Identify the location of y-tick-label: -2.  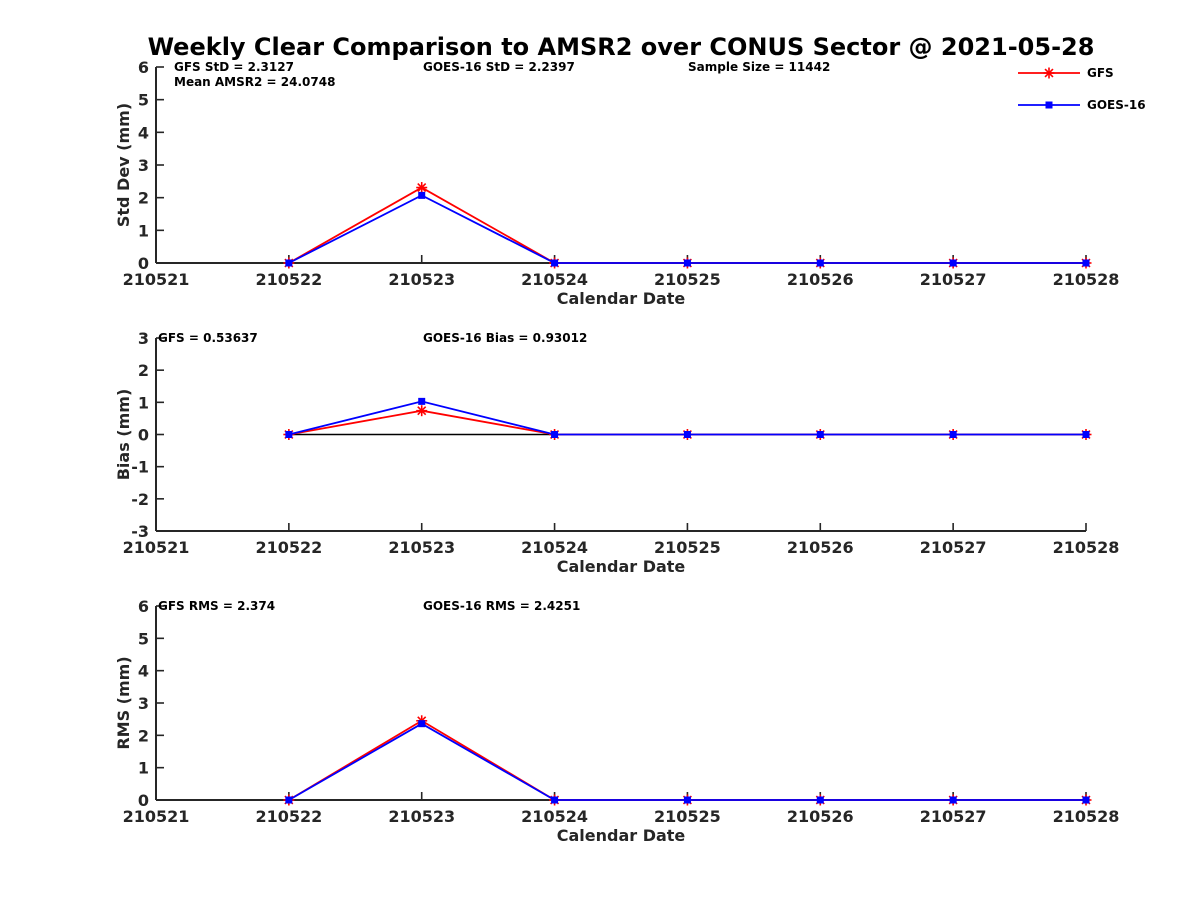
(140, 499).